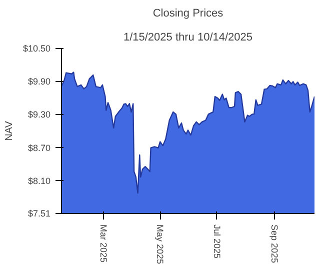 This screenshot has height=267, width=324. Describe the element at coordinates (188, 38) in the screenshot. I see `chart-subtitle: 1/15/2025 thru 10/14/2025` at that location.